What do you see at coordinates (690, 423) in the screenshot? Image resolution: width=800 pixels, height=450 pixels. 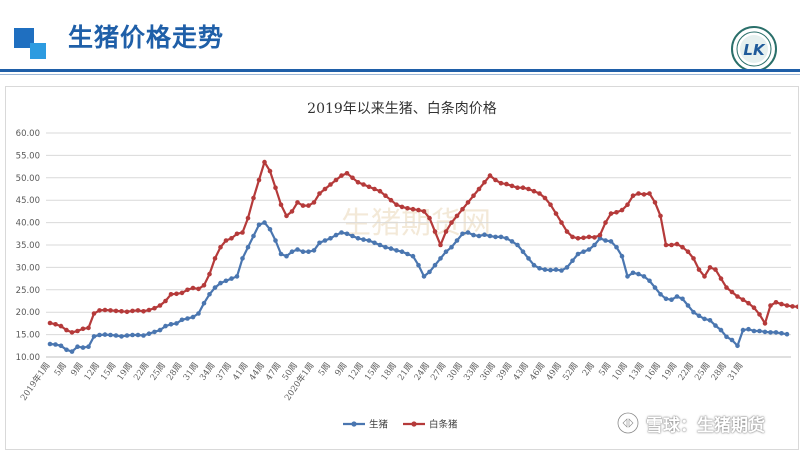 I see `xueqiu-watermark: 雪球：生猪期货` at bounding box center [690, 423].